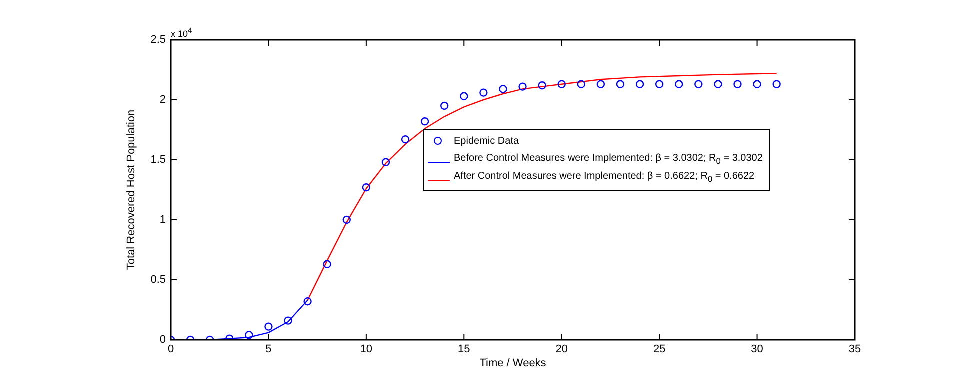 Image resolution: width=962 pixels, height=370 pixels. What do you see at coordinates (659, 350) in the screenshot?
I see `x-tick-label: 25` at bounding box center [659, 350].